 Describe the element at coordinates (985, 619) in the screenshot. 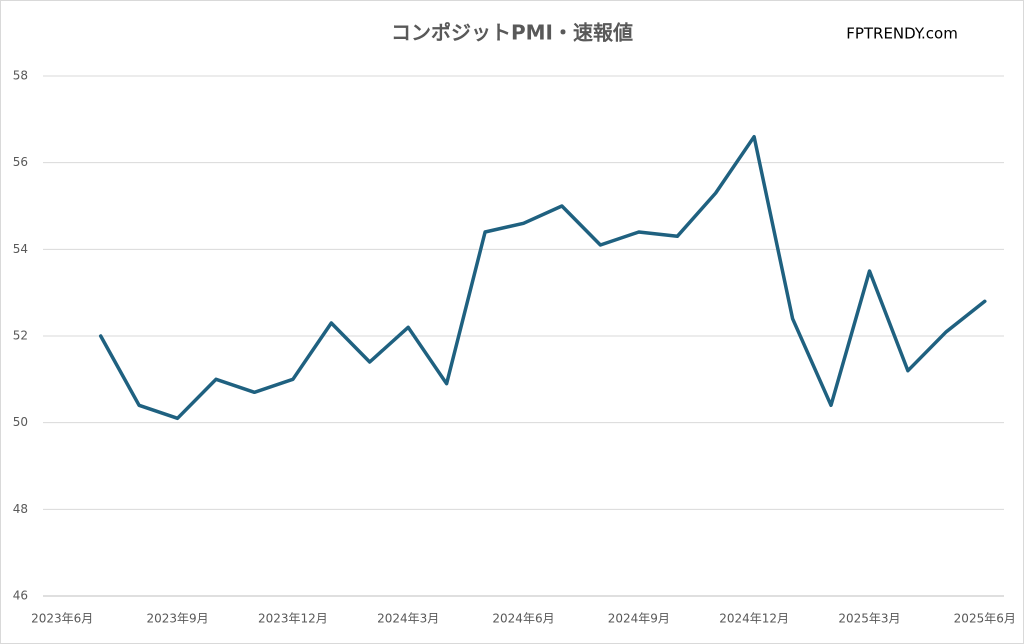

I see `x-tick-label: 2025年6月` at that location.